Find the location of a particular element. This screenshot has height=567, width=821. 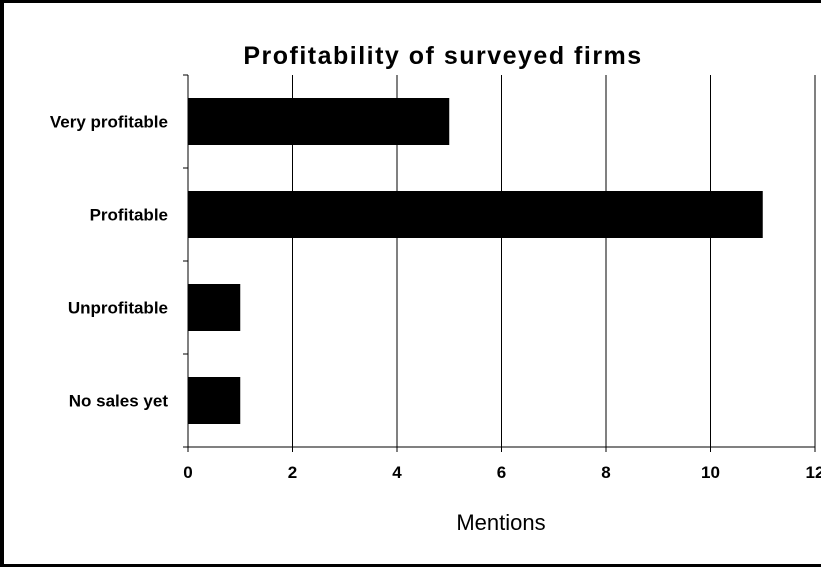

x-tick-label: 0 is located at coordinates (187, 472).